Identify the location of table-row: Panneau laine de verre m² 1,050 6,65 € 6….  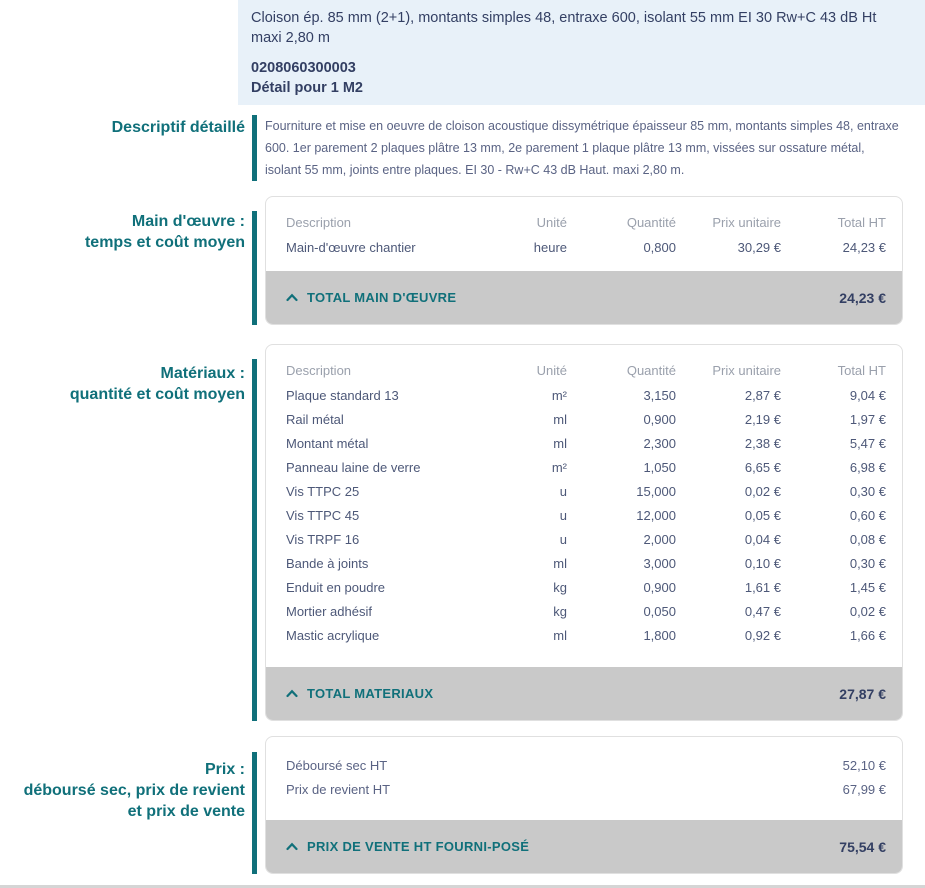
(584, 467).